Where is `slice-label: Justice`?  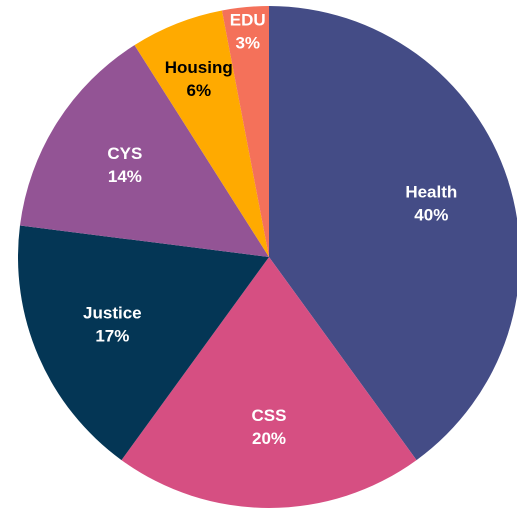
slice-label: Justice is located at coordinates (112, 312).